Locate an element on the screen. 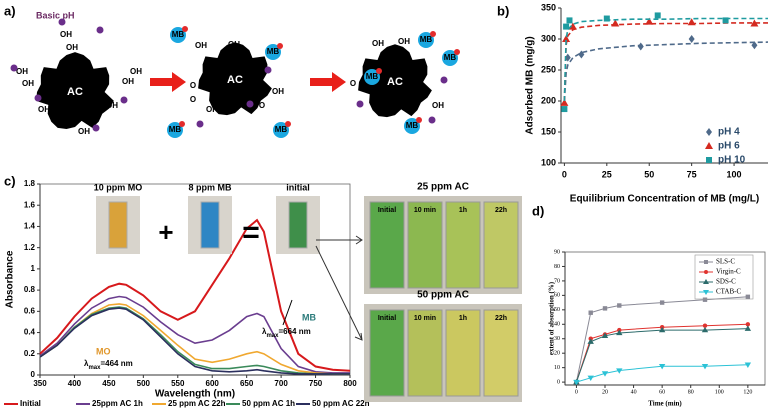 Image resolution: width=778 pixels, height=411 pixels. series-line is located at coordinates (661, 353).